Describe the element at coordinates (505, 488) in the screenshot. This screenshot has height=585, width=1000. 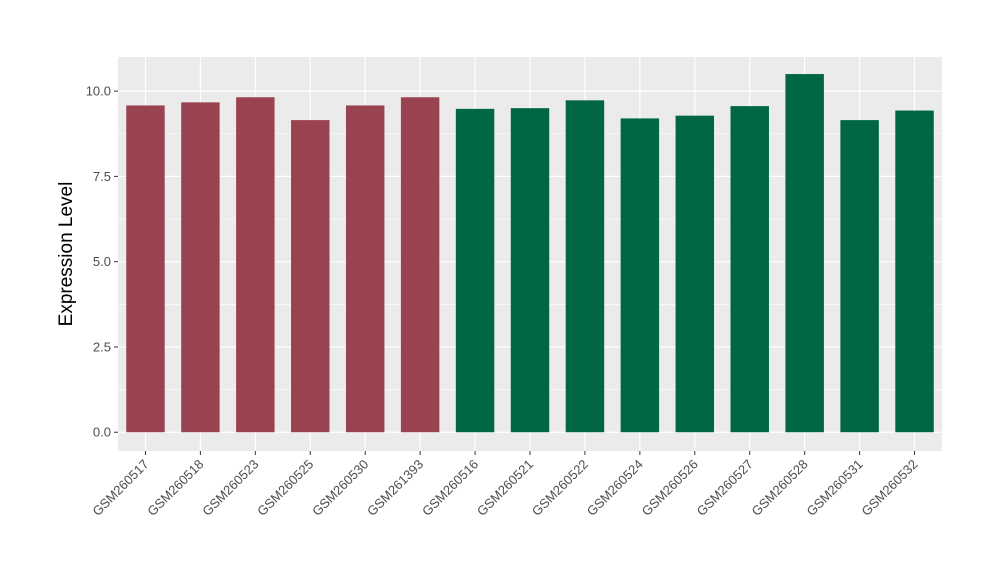
I see `x-tick-label: GSM260521` at that location.